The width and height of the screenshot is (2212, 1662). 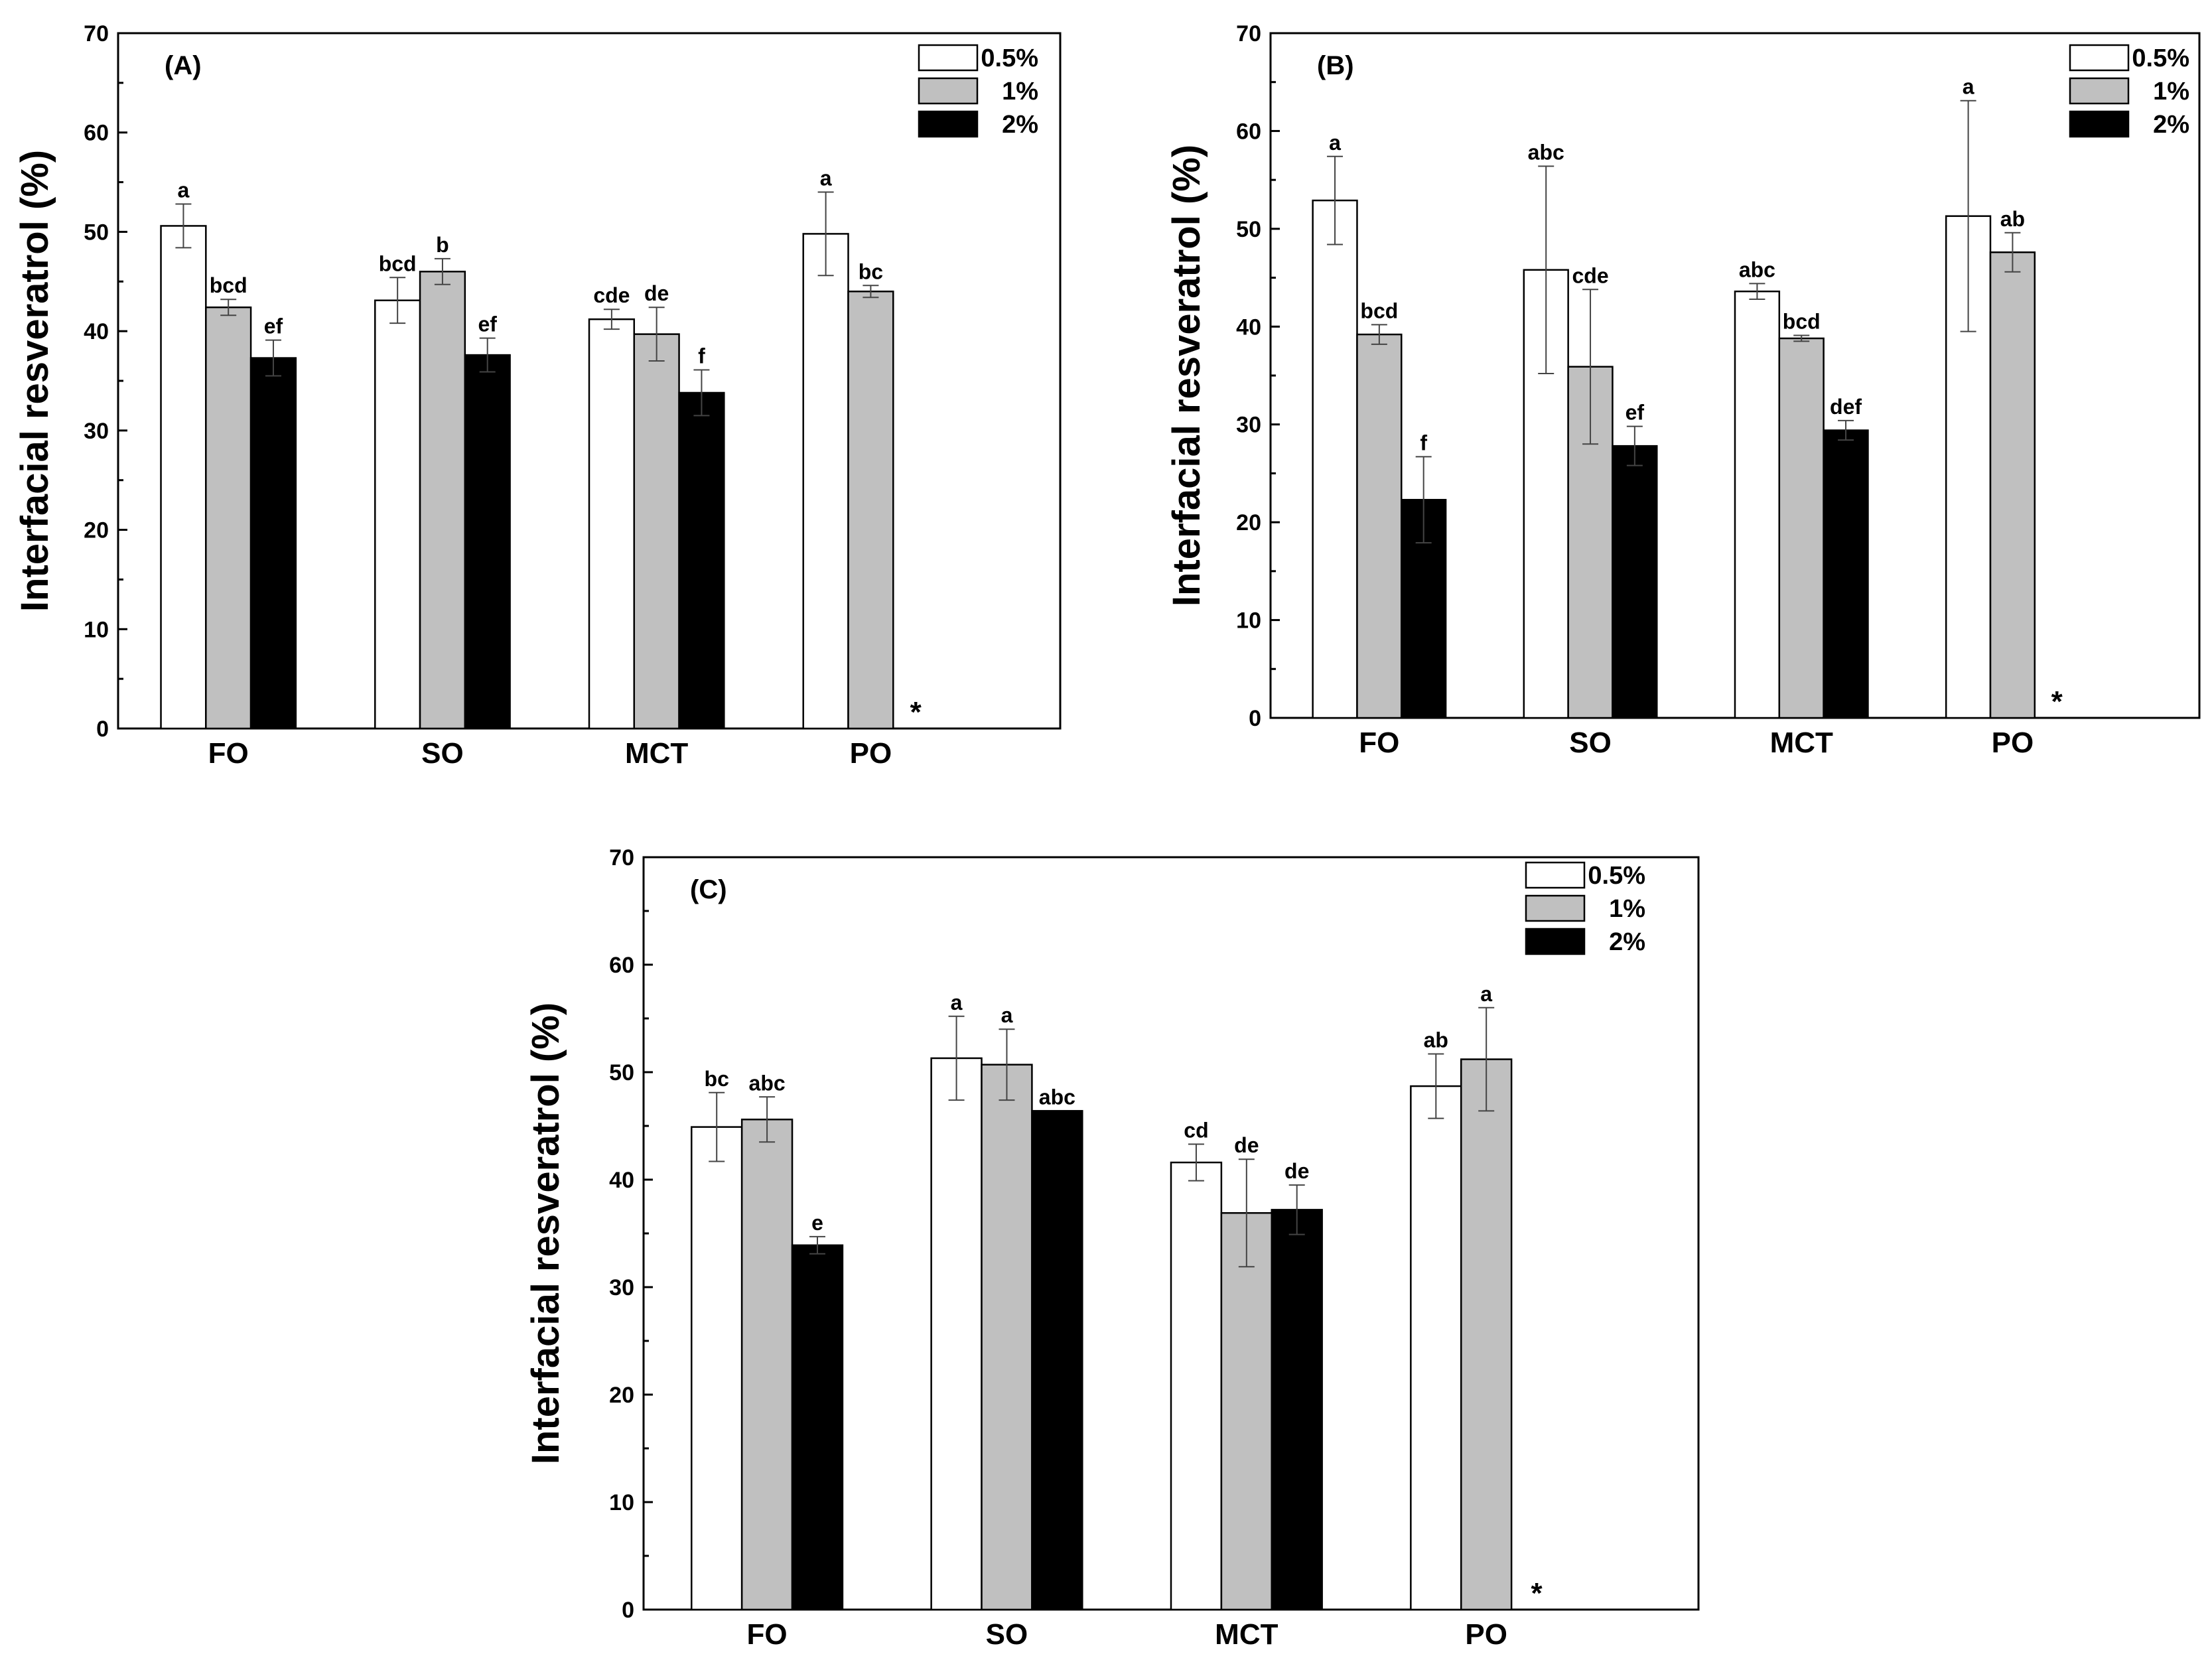 I want to click on significance-label: cd, so click(x=1196, y=1131).